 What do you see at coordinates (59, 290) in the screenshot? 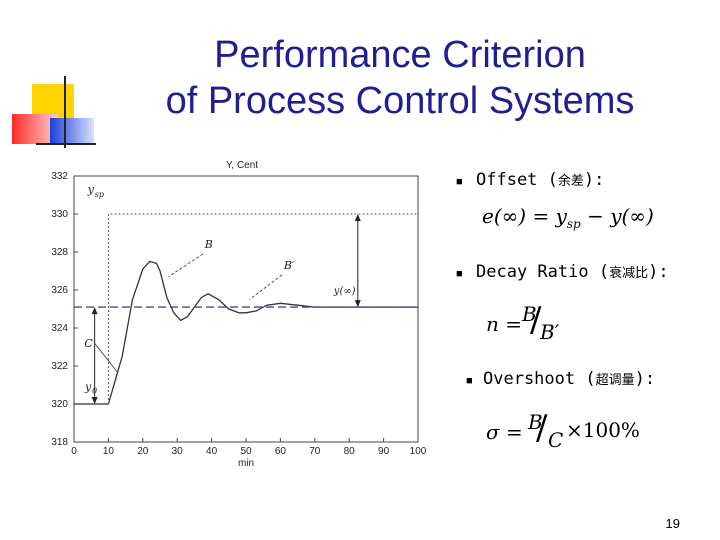
I see `y-tick-label: 326` at bounding box center [59, 290].